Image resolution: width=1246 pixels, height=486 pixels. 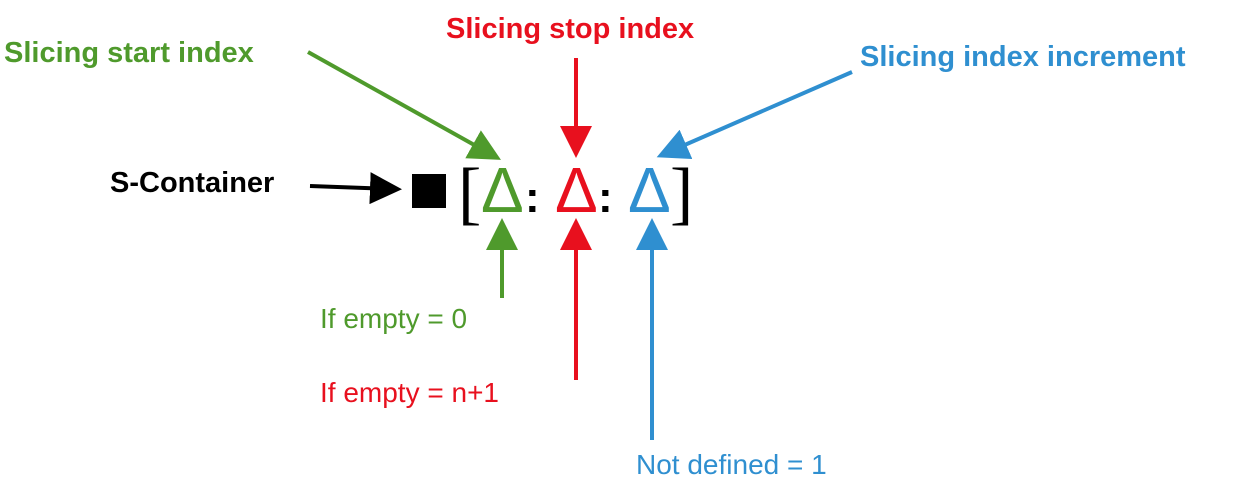 What do you see at coordinates (649, 190) in the screenshot?
I see `step-delta-symbol: Δ` at bounding box center [649, 190].